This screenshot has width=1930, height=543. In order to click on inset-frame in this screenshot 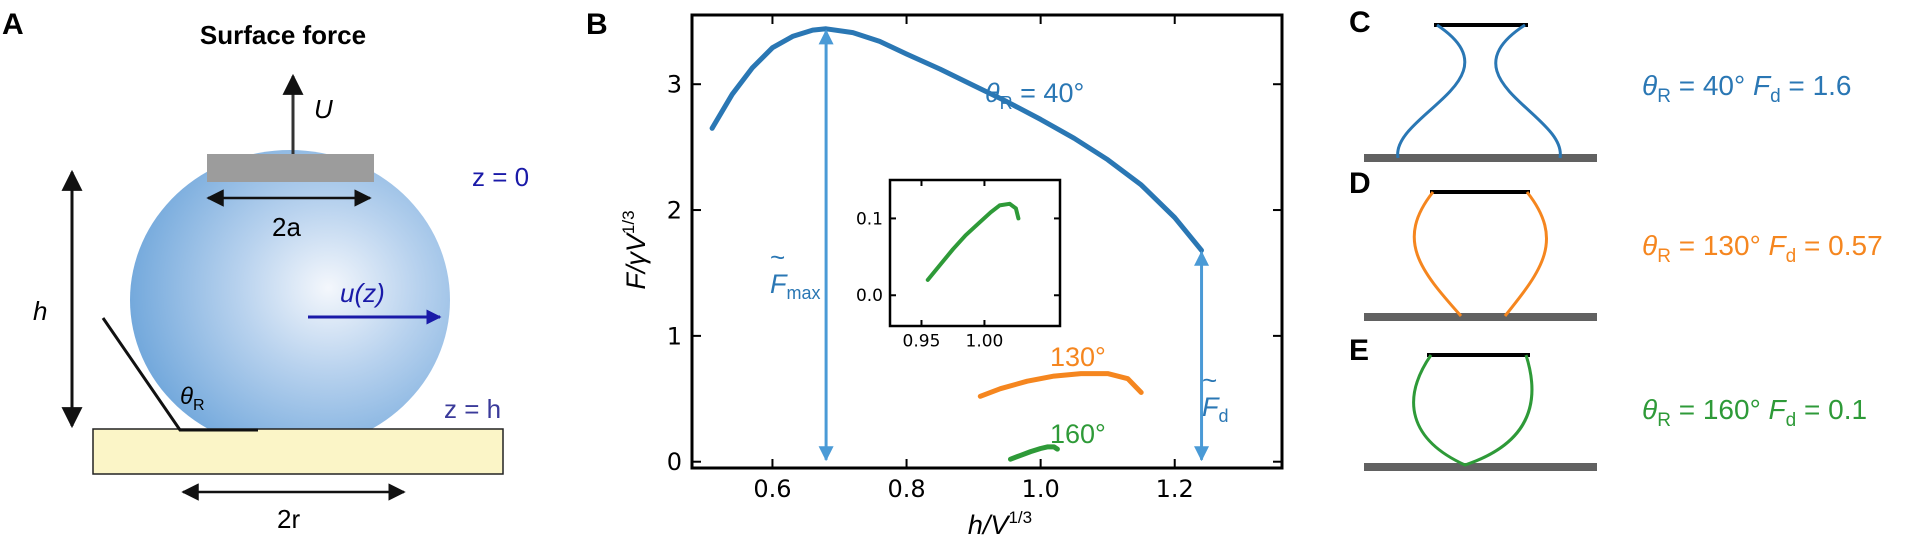, I will do `click(975, 253)`.